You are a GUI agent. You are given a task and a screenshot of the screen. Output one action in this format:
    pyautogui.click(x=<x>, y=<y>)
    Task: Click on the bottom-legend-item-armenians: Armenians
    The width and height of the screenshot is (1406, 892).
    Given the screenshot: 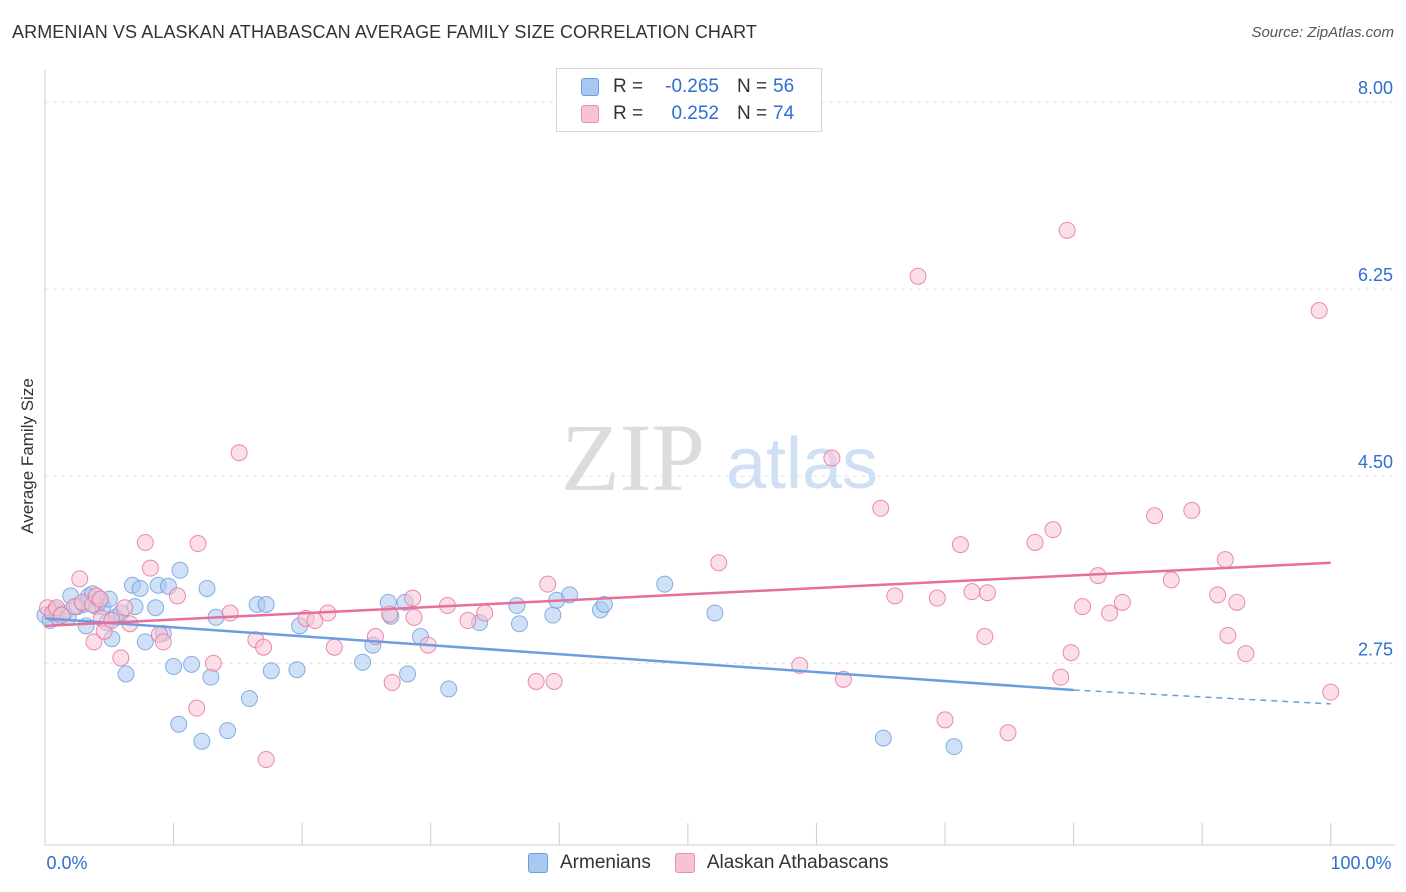 What is the action you would take?
    pyautogui.click(x=589, y=863)
    